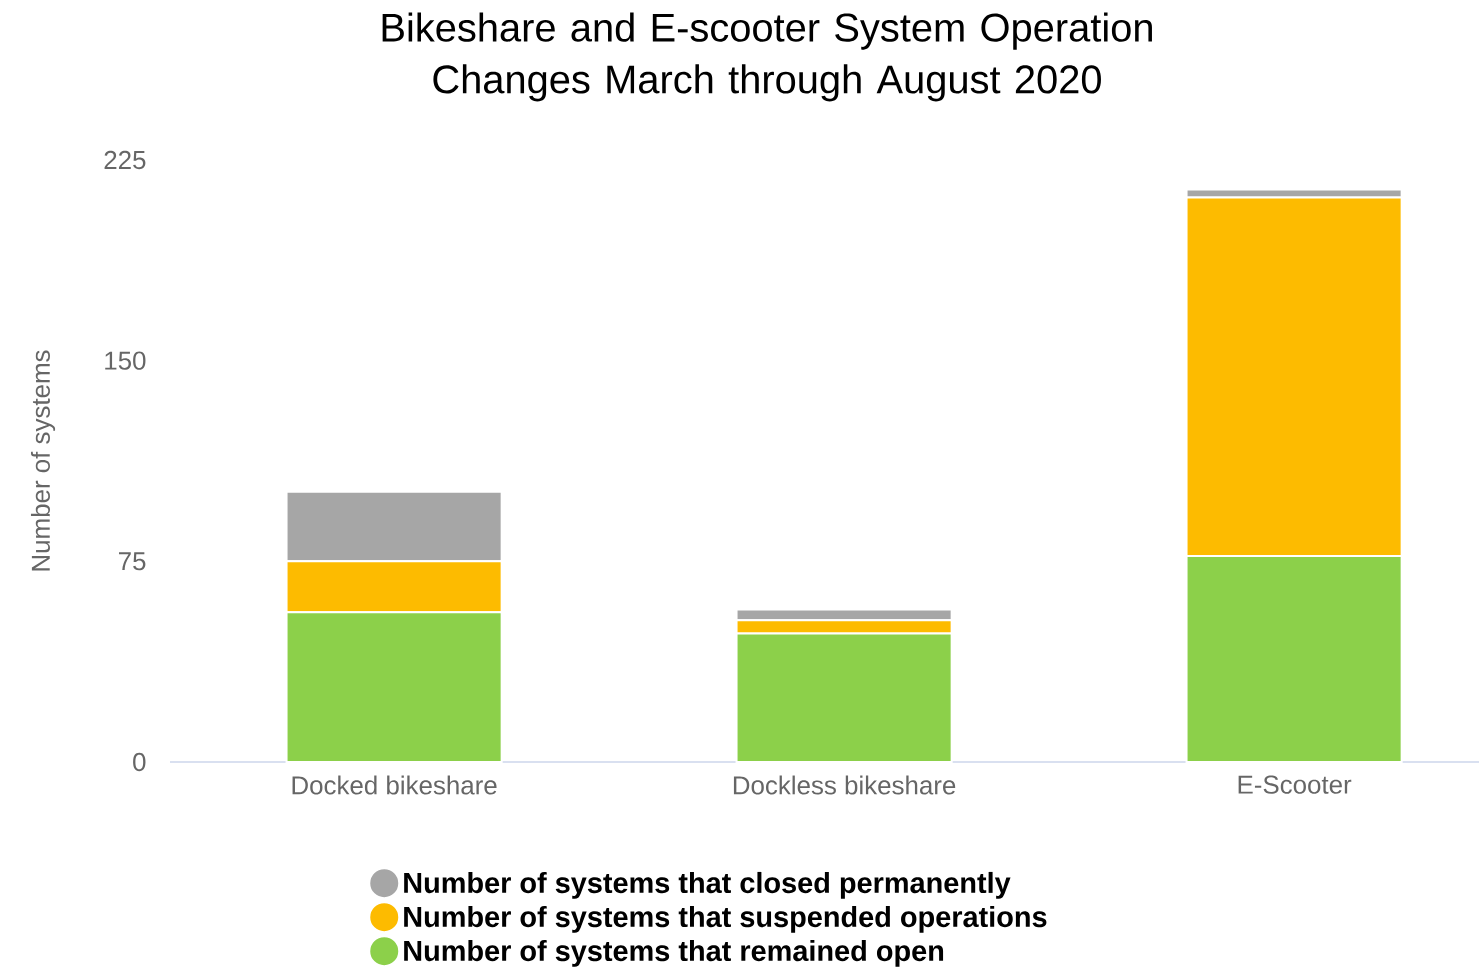 The image size is (1479, 973). I want to click on y-axis-title: Number of systems, so click(43, 460).